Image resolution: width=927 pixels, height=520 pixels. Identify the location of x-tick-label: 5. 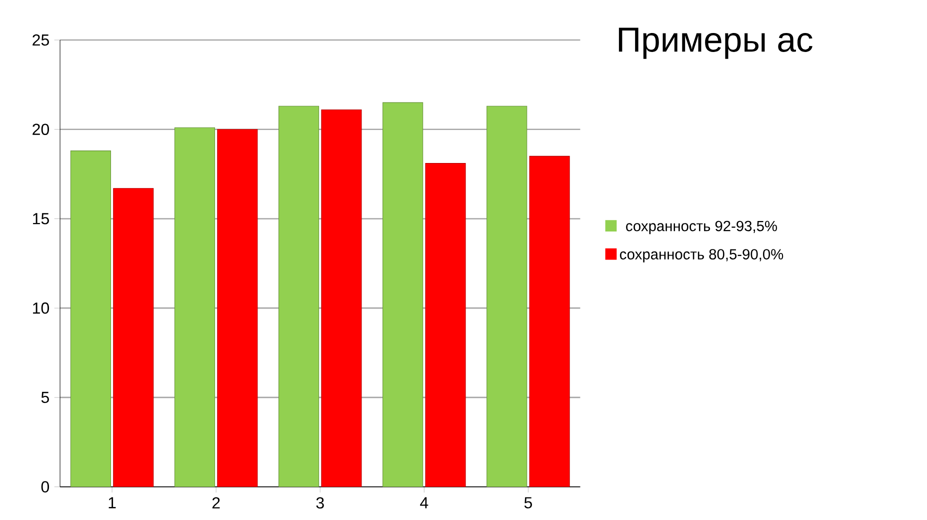
(528, 502).